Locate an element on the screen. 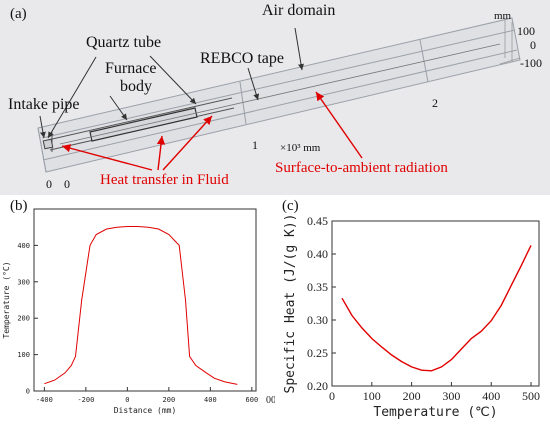 Image resolution: width=550 pixels, height=428 pixels. y-tick-label: 400 is located at coordinates (23, 246).